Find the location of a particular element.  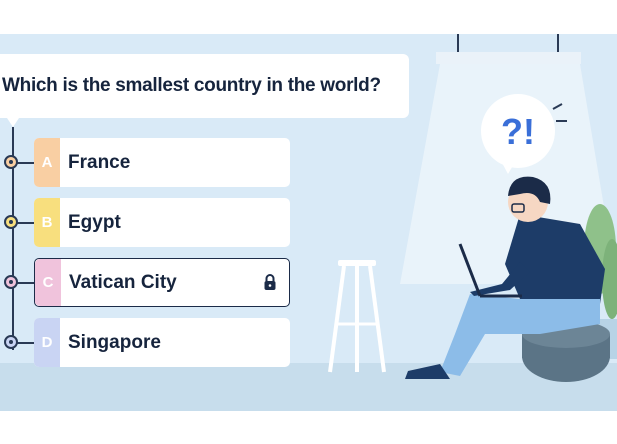

option-a-dot is located at coordinates (11, 162).